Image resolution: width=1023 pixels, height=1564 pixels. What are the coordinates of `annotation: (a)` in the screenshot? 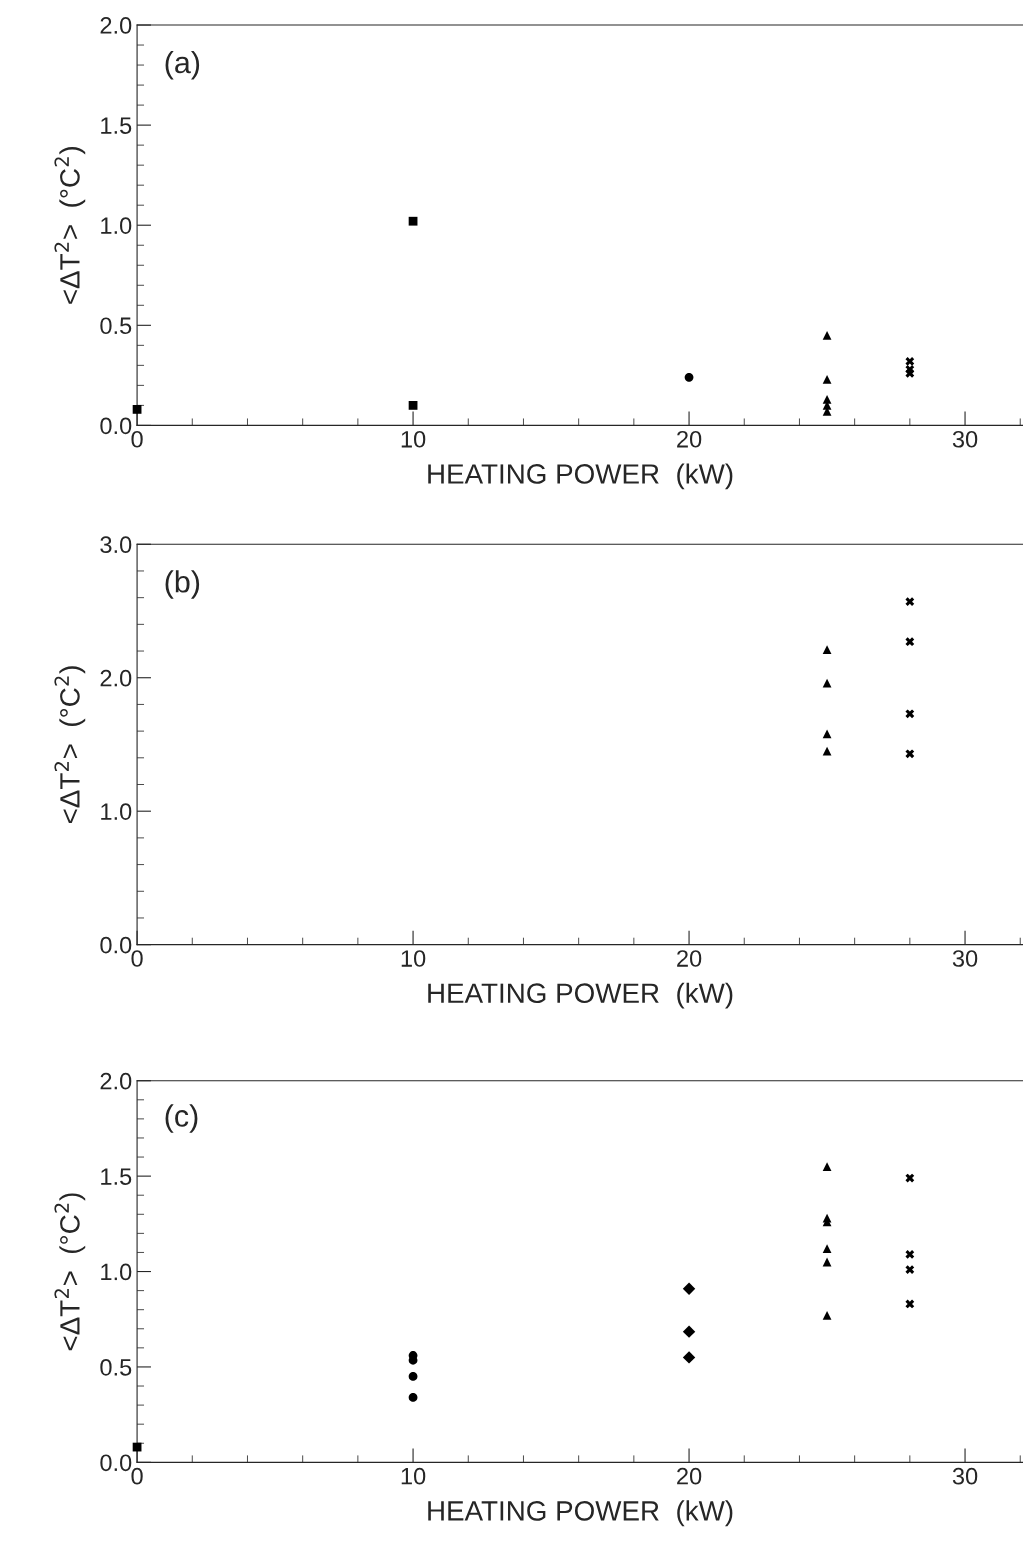 It's located at (182, 65).